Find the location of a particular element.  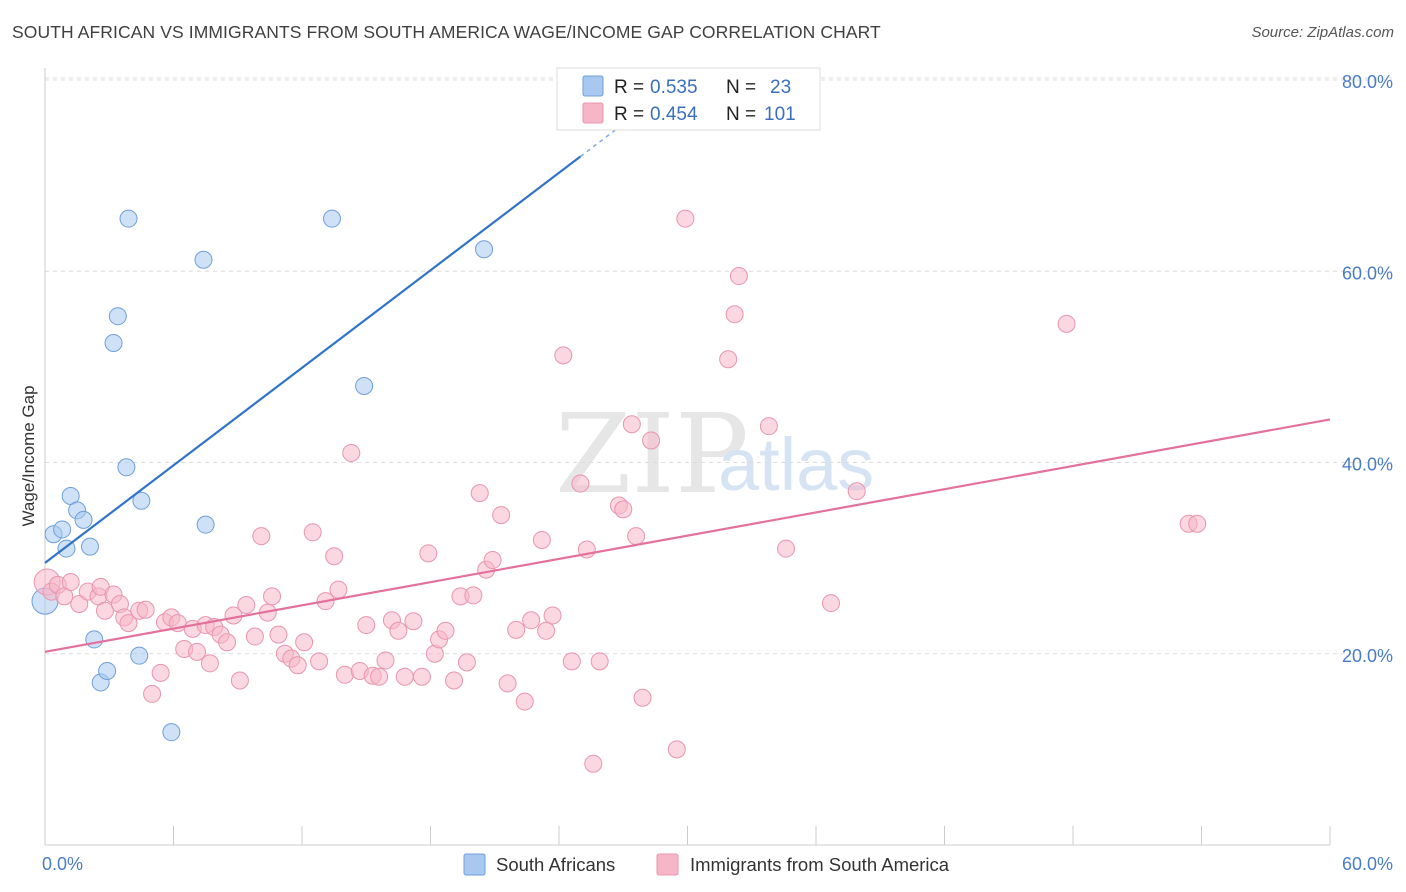

series-label-south-africans: South Africans is located at coordinates (555, 864).